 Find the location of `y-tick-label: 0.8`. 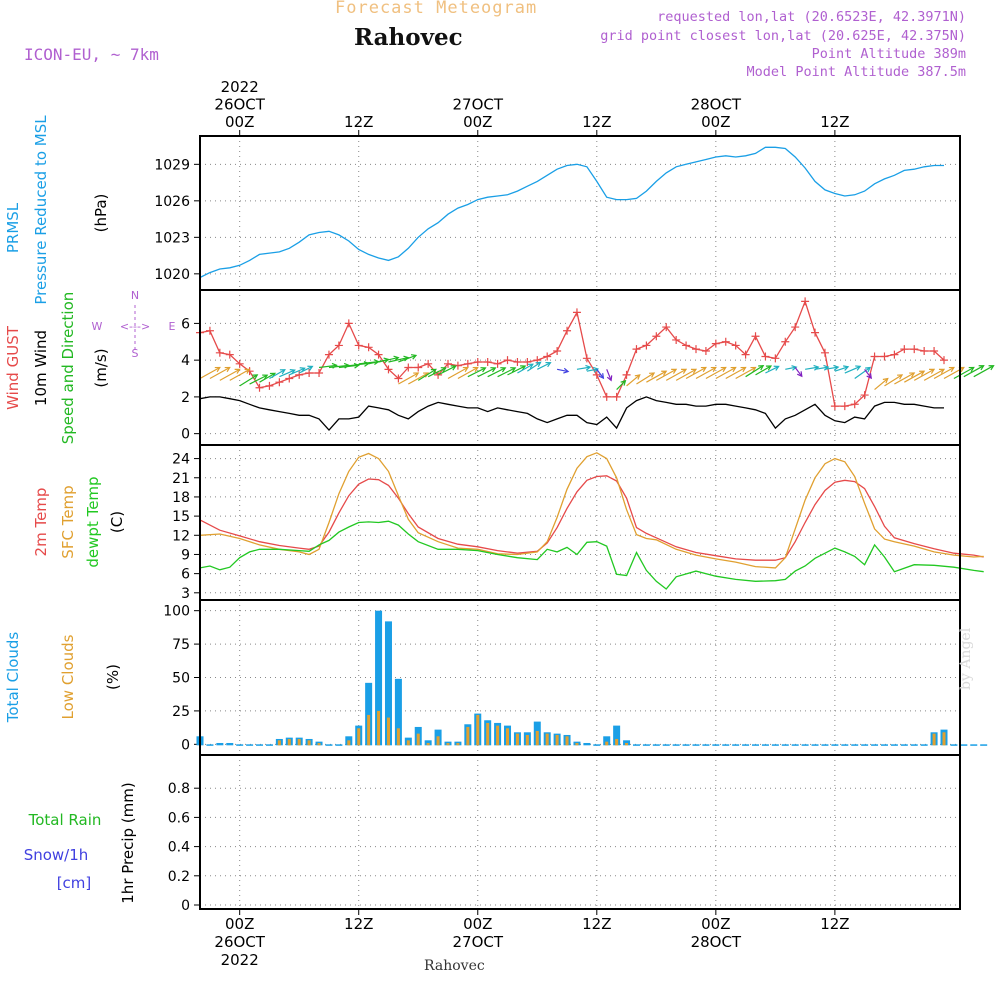

y-tick-label: 0.8 is located at coordinates (179, 789).